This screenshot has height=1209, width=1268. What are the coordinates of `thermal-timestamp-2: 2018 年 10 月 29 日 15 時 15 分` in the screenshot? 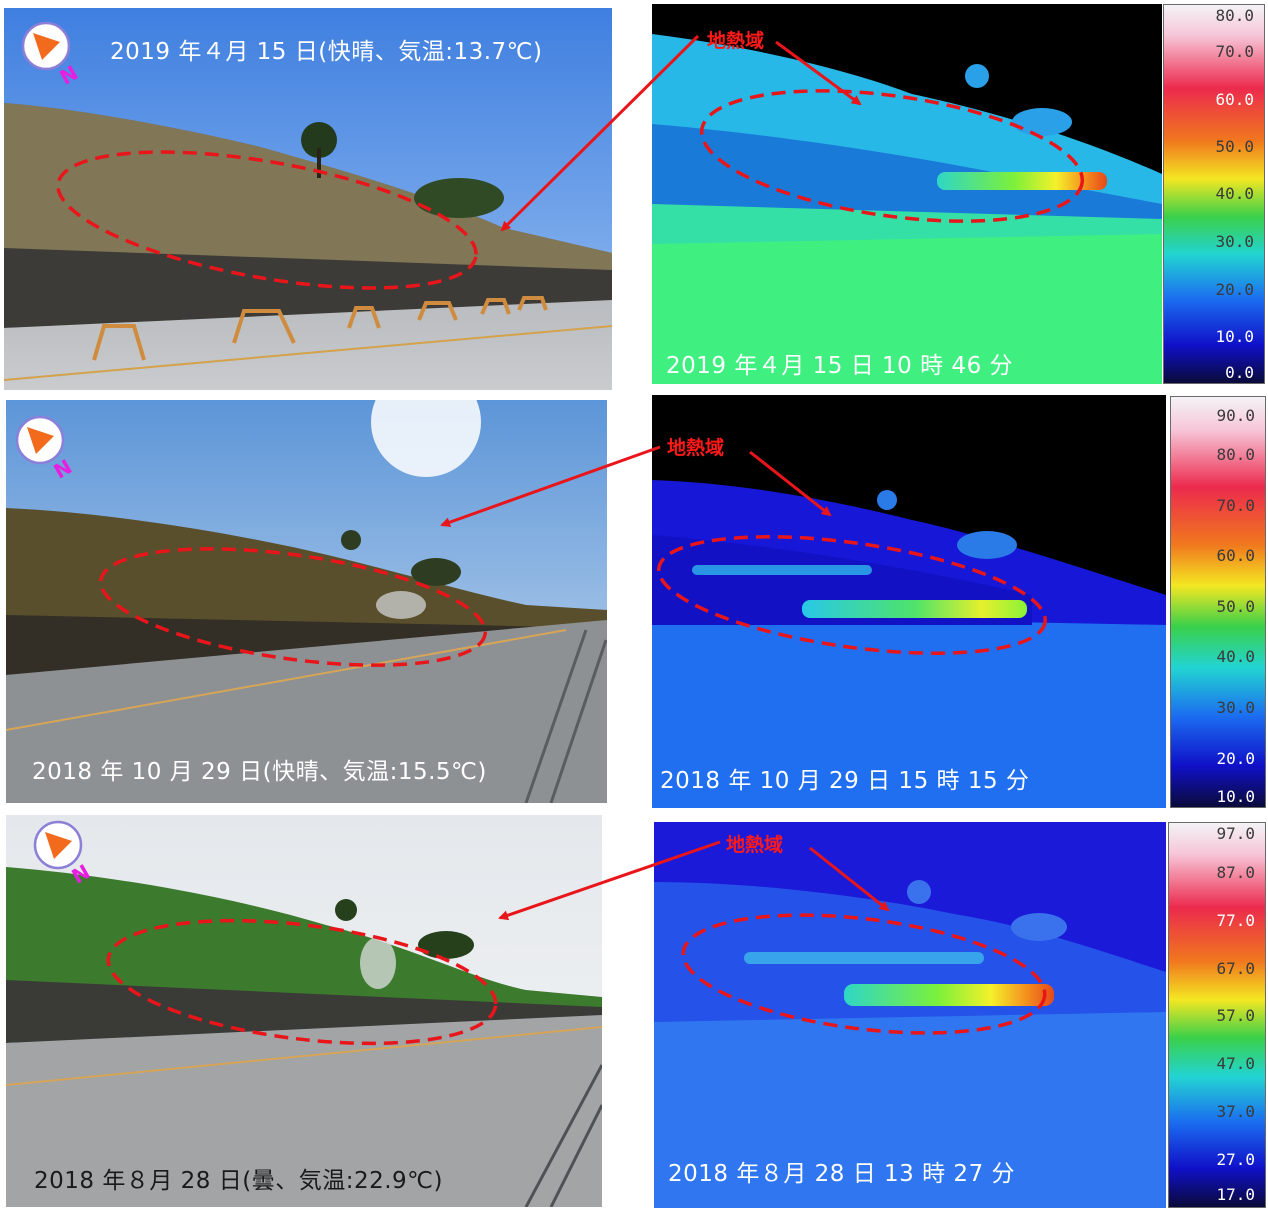 It's located at (845, 781).